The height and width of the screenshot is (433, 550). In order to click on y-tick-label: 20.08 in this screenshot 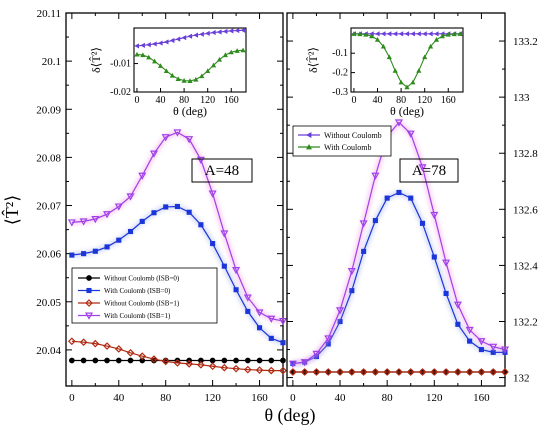, I will do `click(48, 158)`.